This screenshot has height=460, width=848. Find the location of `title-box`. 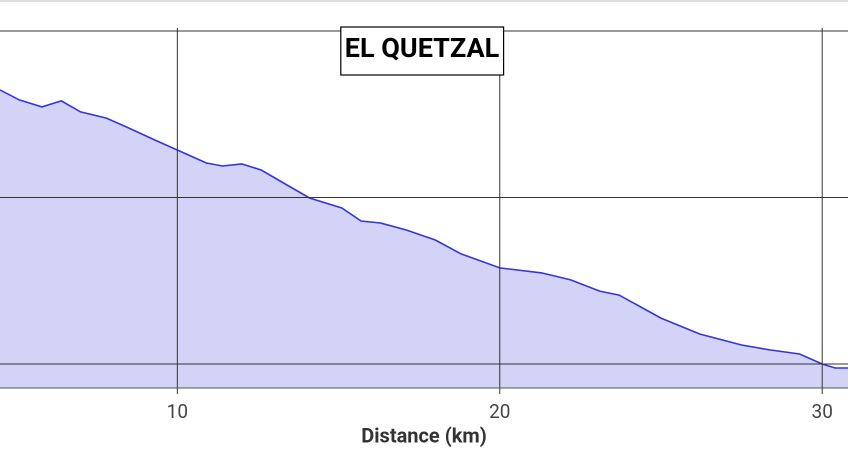

title-box is located at coordinates (422, 51).